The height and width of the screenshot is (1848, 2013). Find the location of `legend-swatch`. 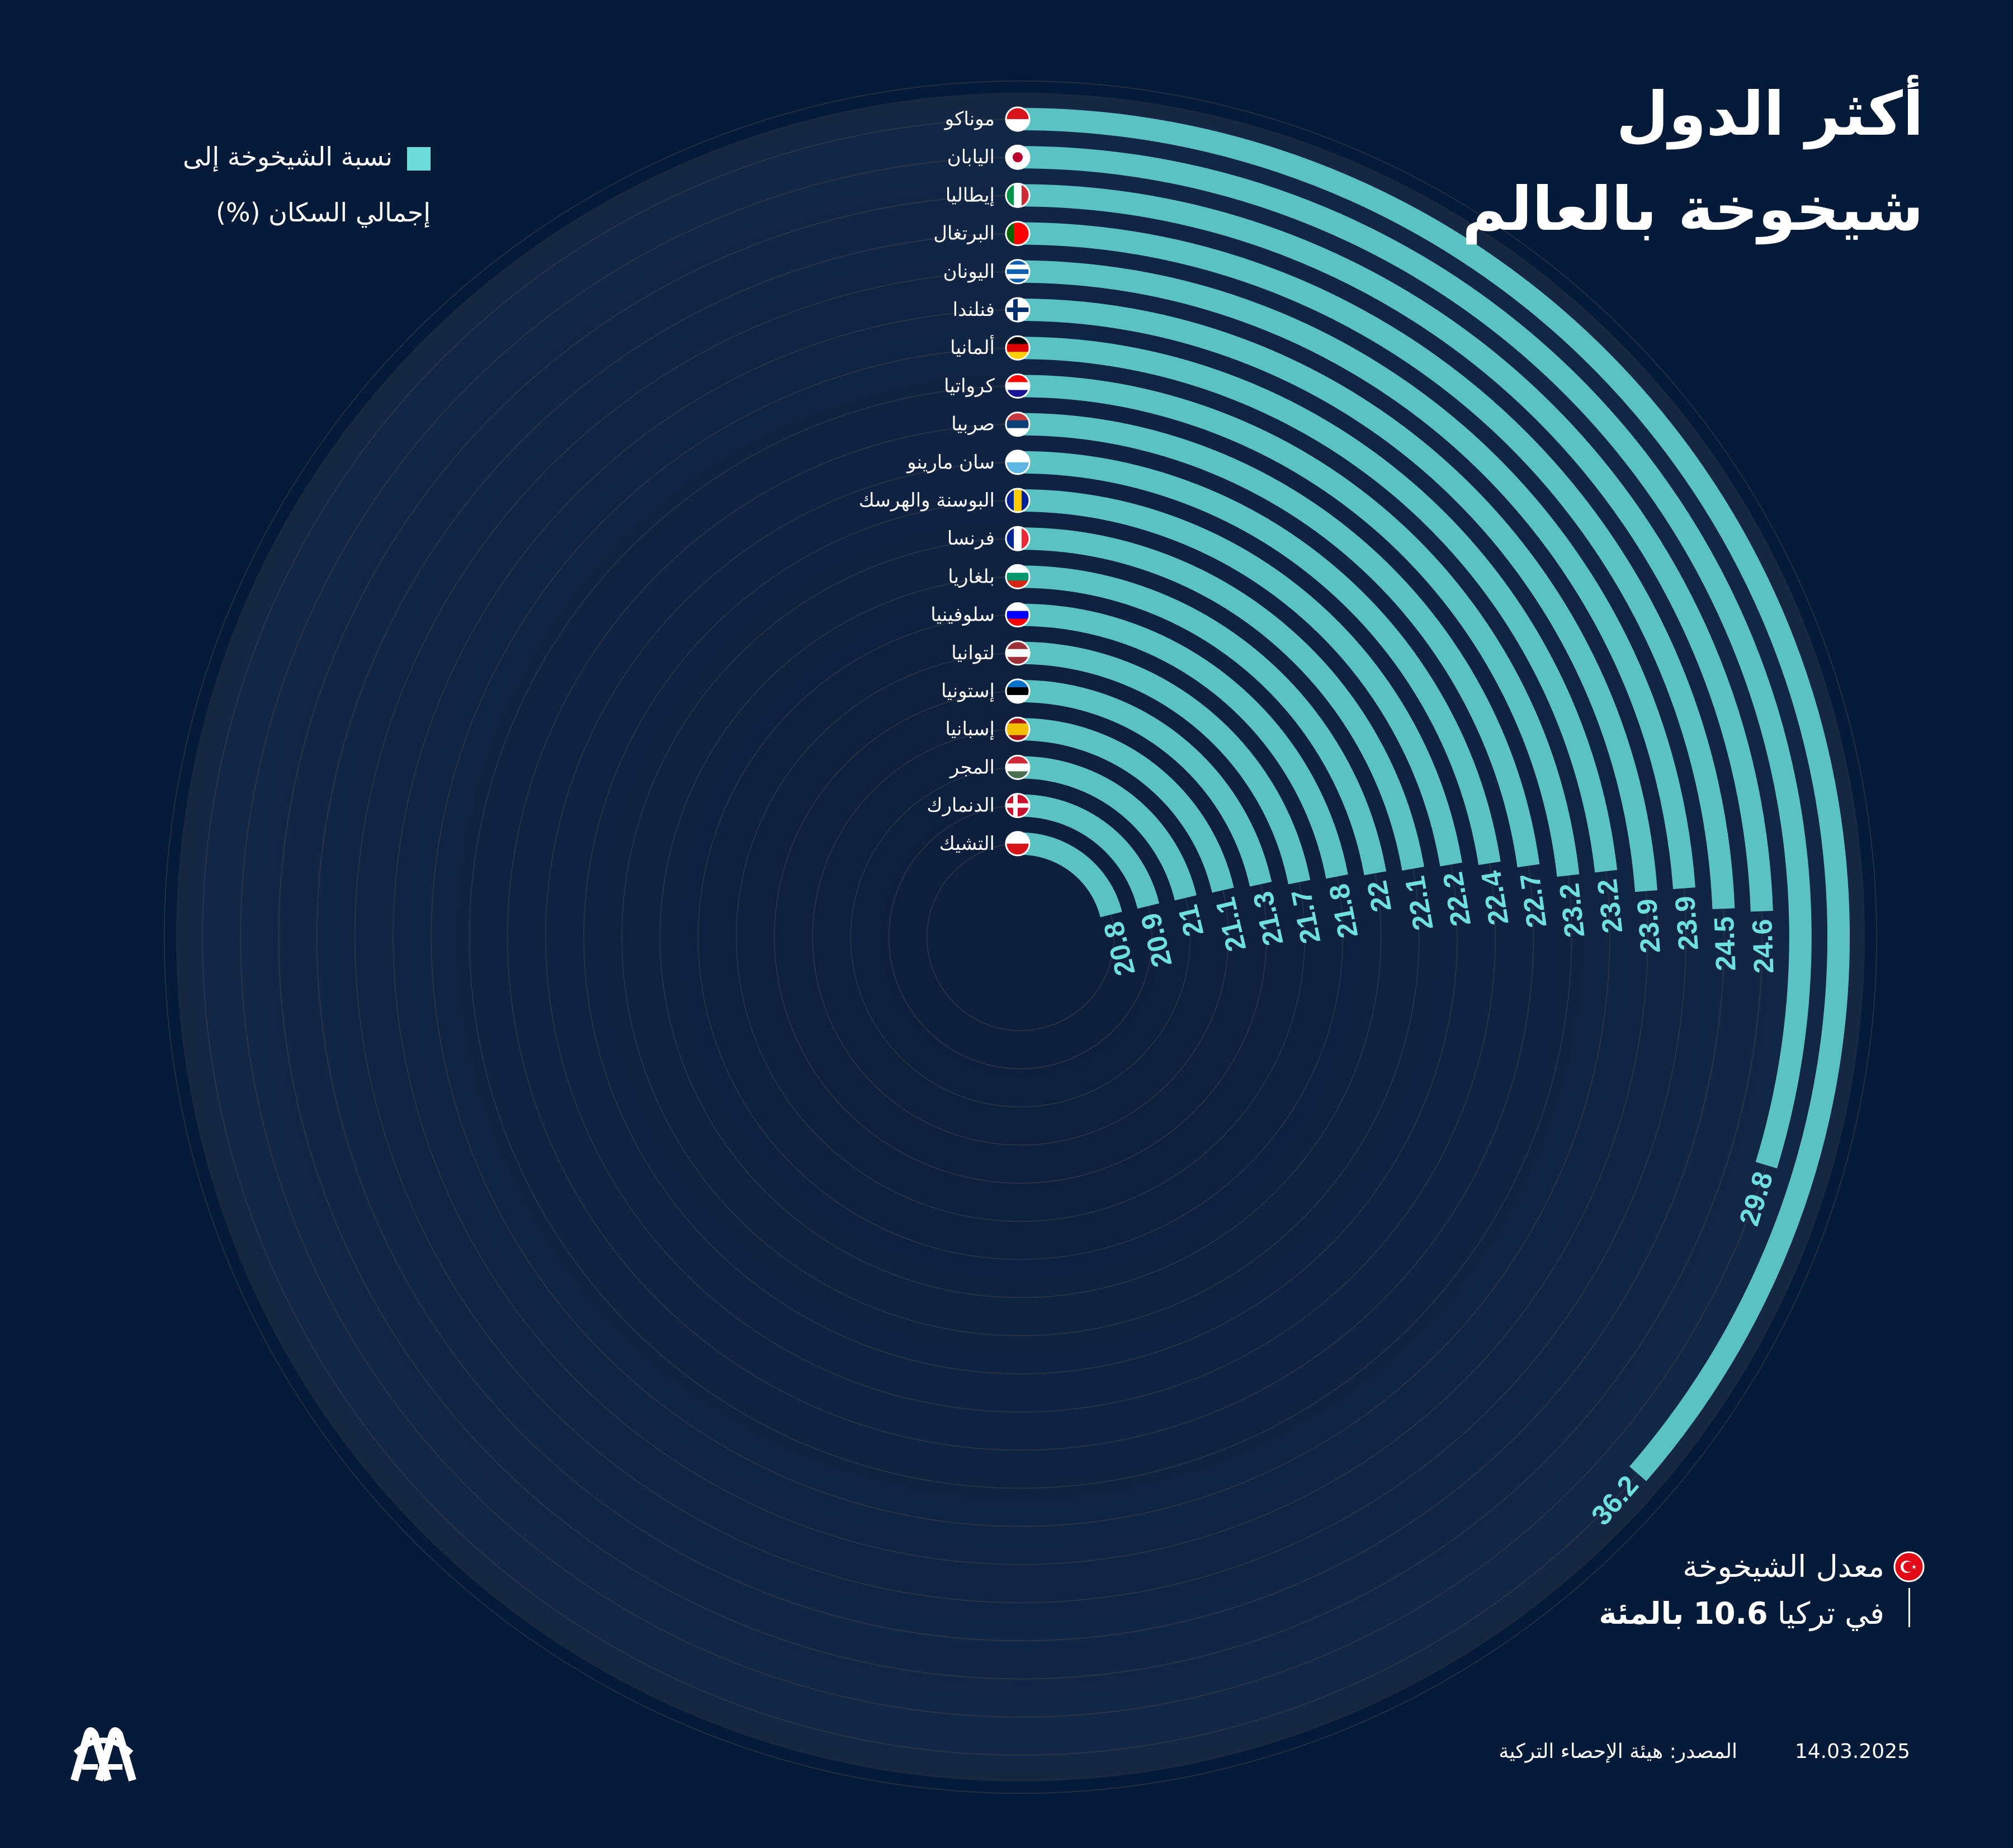

legend-swatch is located at coordinates (419, 158).